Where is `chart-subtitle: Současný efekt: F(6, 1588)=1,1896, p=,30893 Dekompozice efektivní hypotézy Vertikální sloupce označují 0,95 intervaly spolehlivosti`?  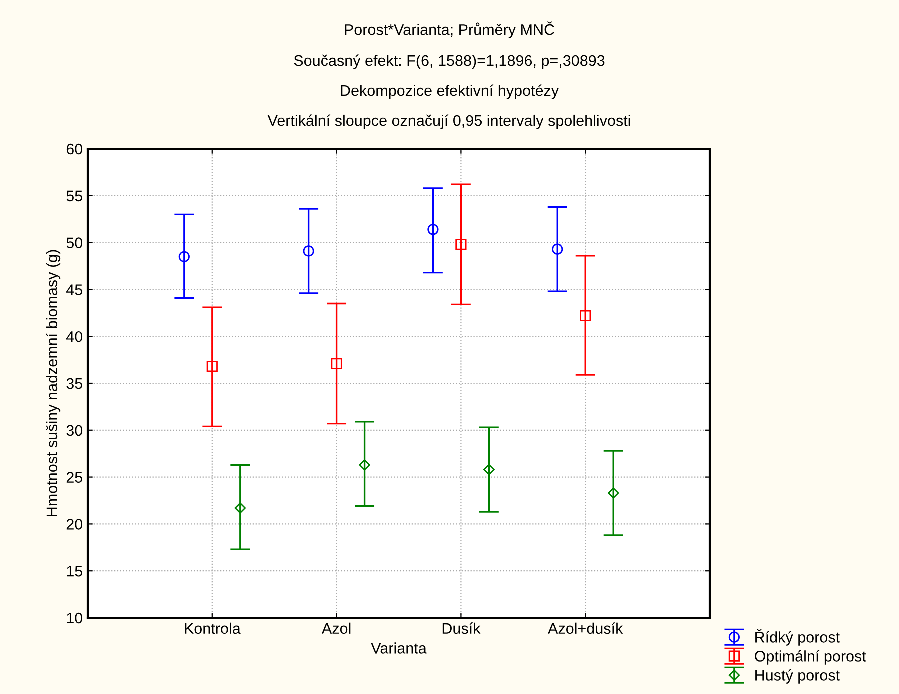
chart-subtitle: Současný efekt: F(6, 1588)=1,1896, p=,30893 Dekompozice efektivní hypotézy Vertikální sloupce označují 0,95 intervaly spolehlivosti is located at coordinates (449, 92).